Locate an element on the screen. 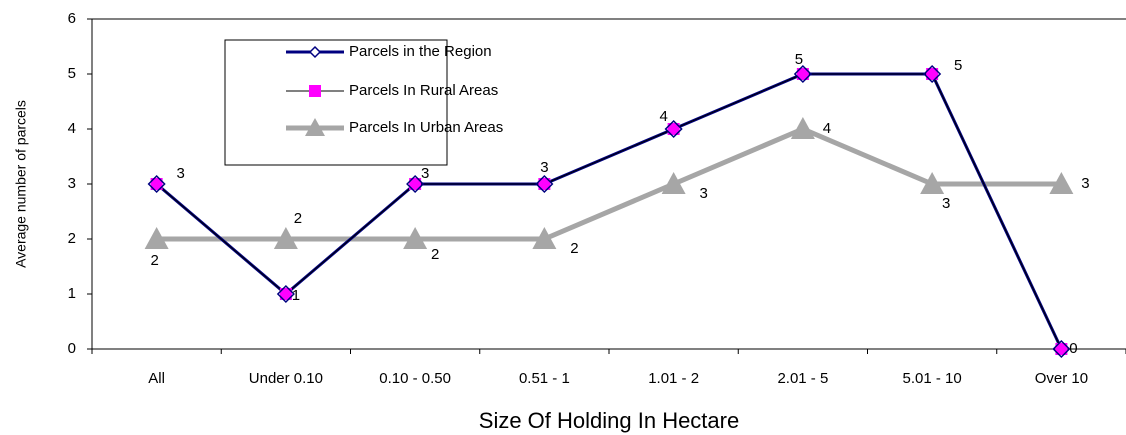 The width and height of the screenshot is (1126, 435). x-tick-label: 1.01 - 2 is located at coordinates (673, 378).